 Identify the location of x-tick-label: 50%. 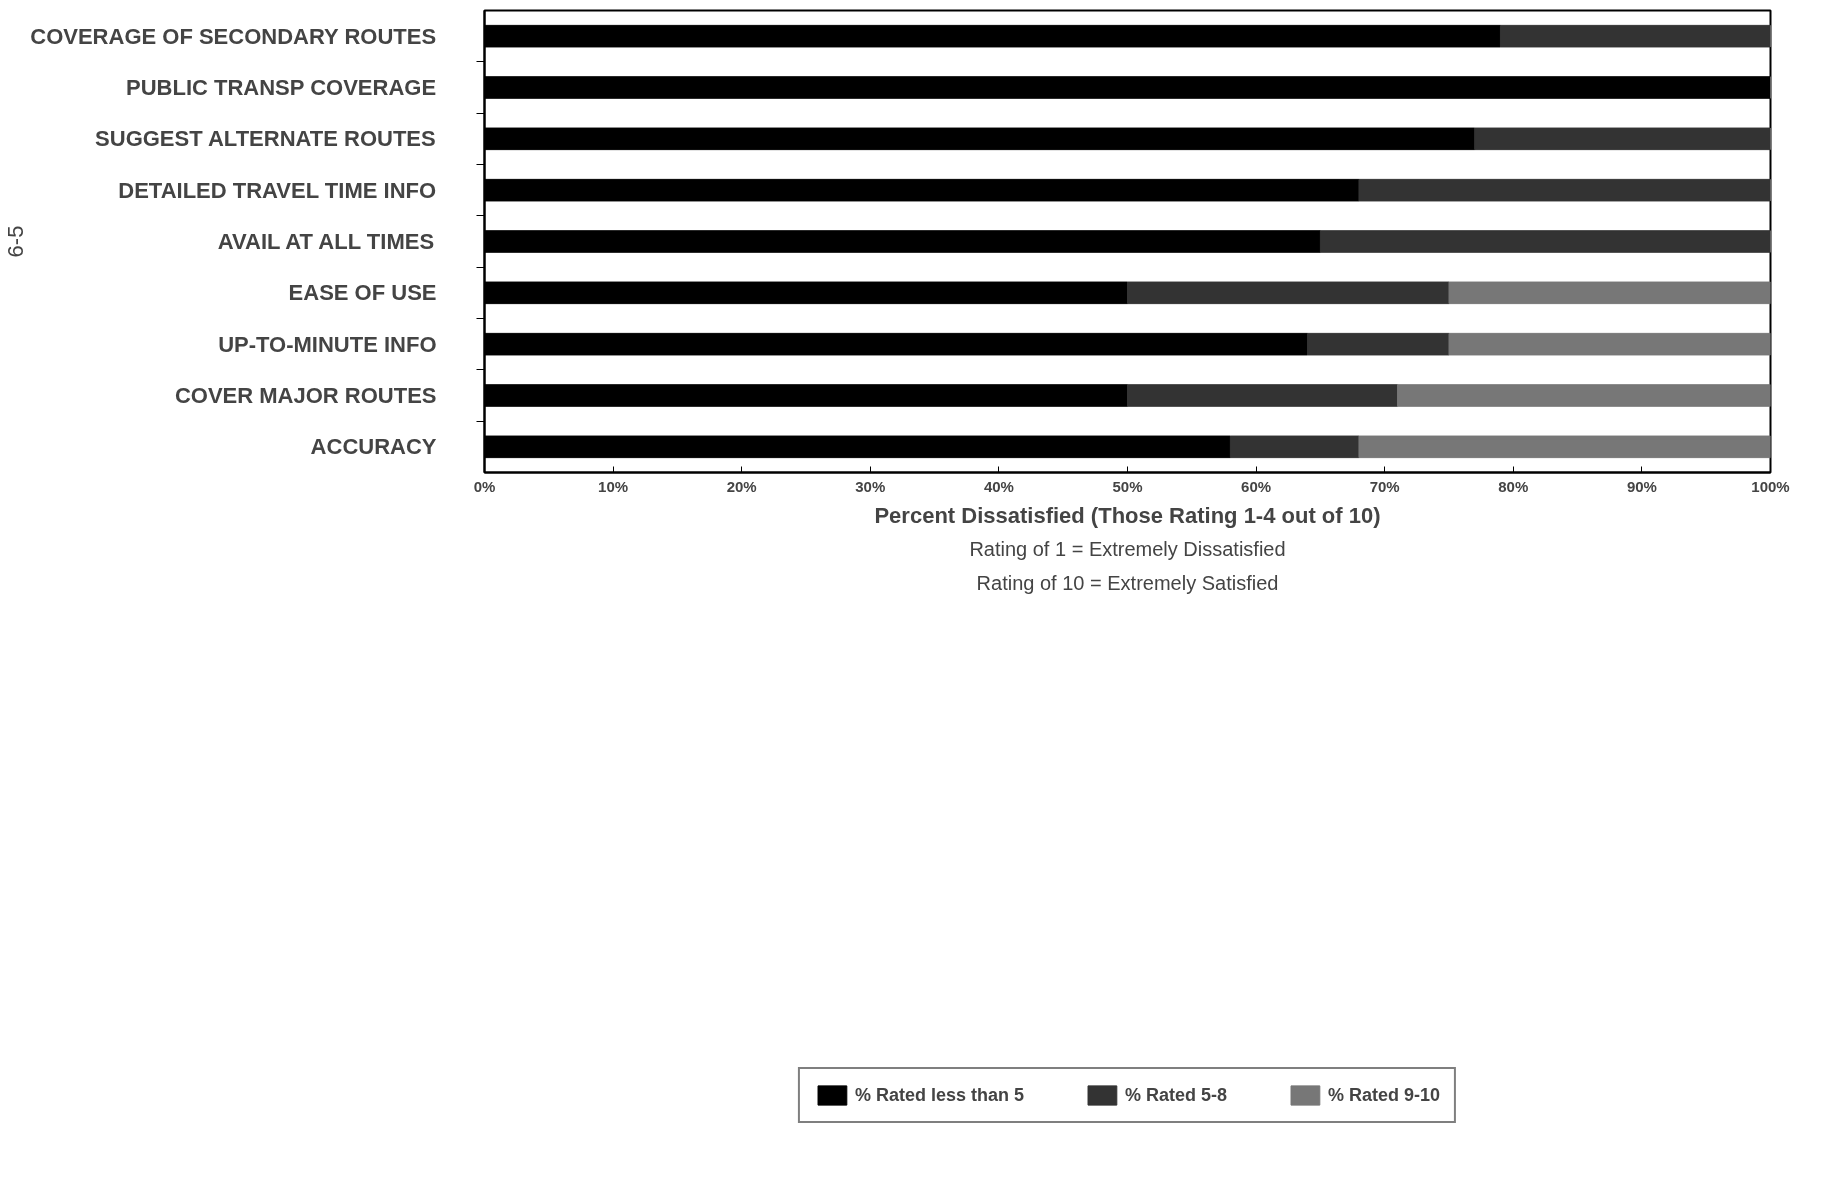
(1127, 486).